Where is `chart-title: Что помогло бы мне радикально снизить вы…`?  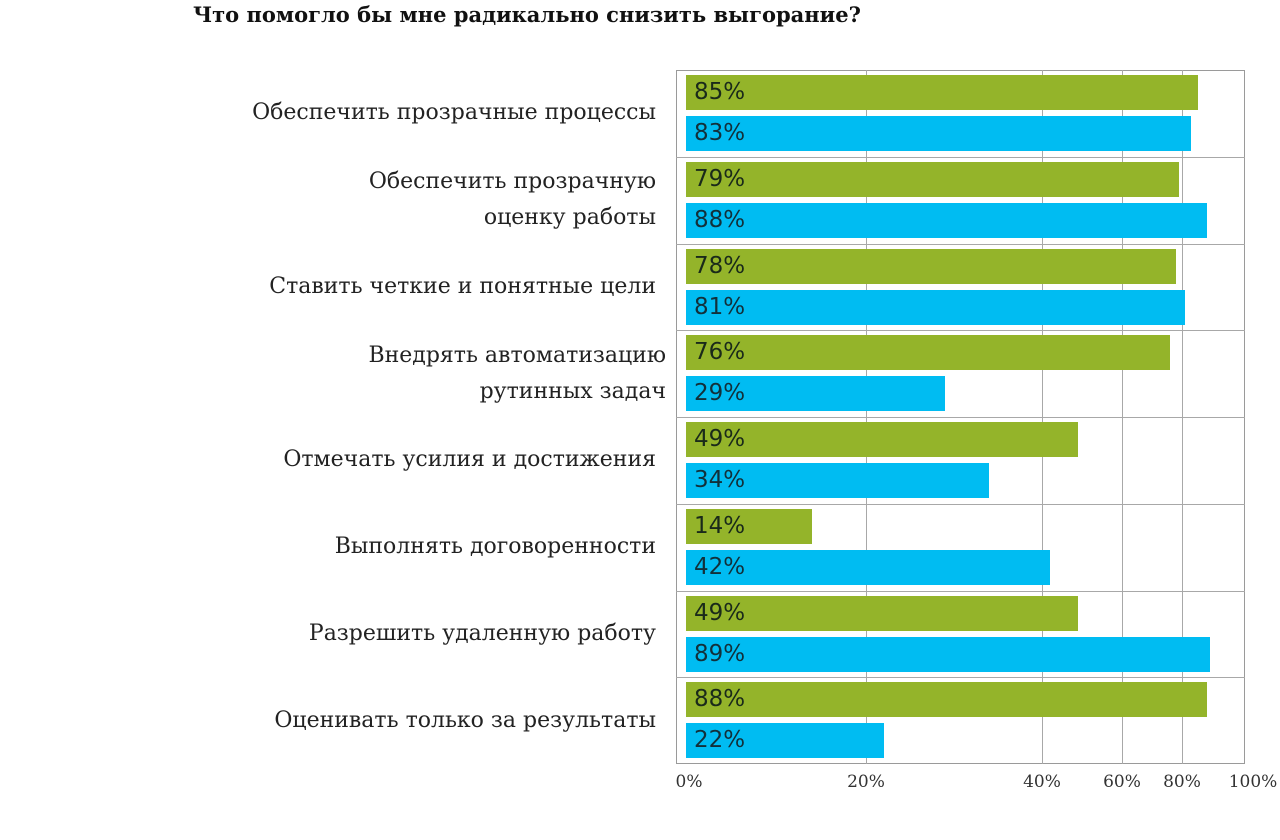
chart-title: Что помогло бы мне радикально снизить вы… is located at coordinates (527, 14).